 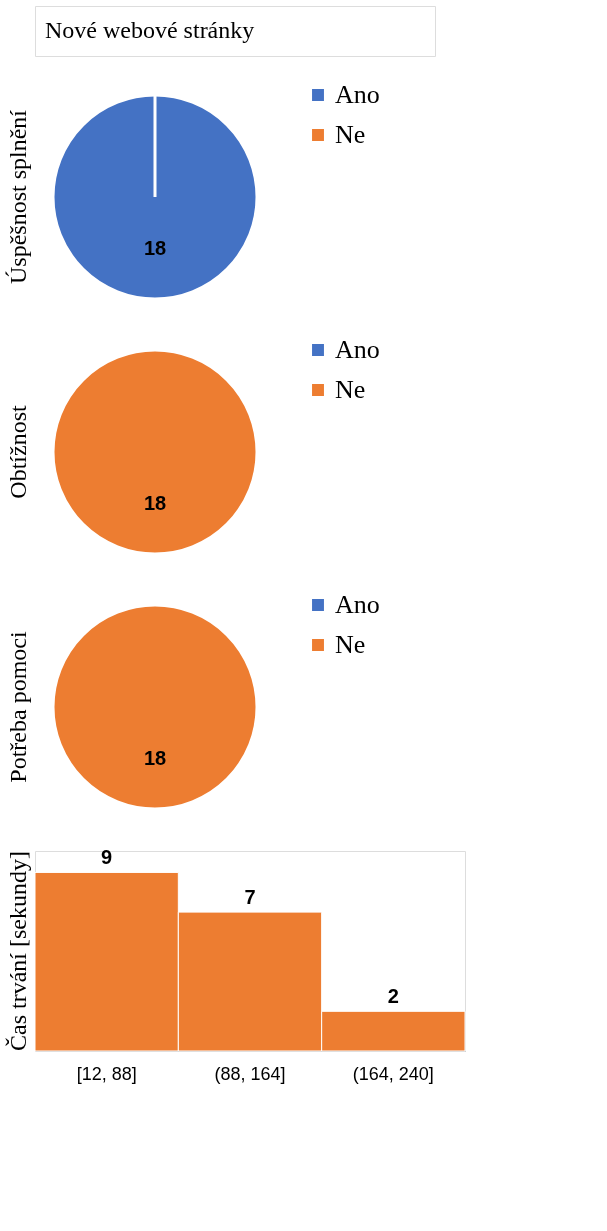 I want to click on x-tick-label: (88, 164], so click(x=250, y=1073).